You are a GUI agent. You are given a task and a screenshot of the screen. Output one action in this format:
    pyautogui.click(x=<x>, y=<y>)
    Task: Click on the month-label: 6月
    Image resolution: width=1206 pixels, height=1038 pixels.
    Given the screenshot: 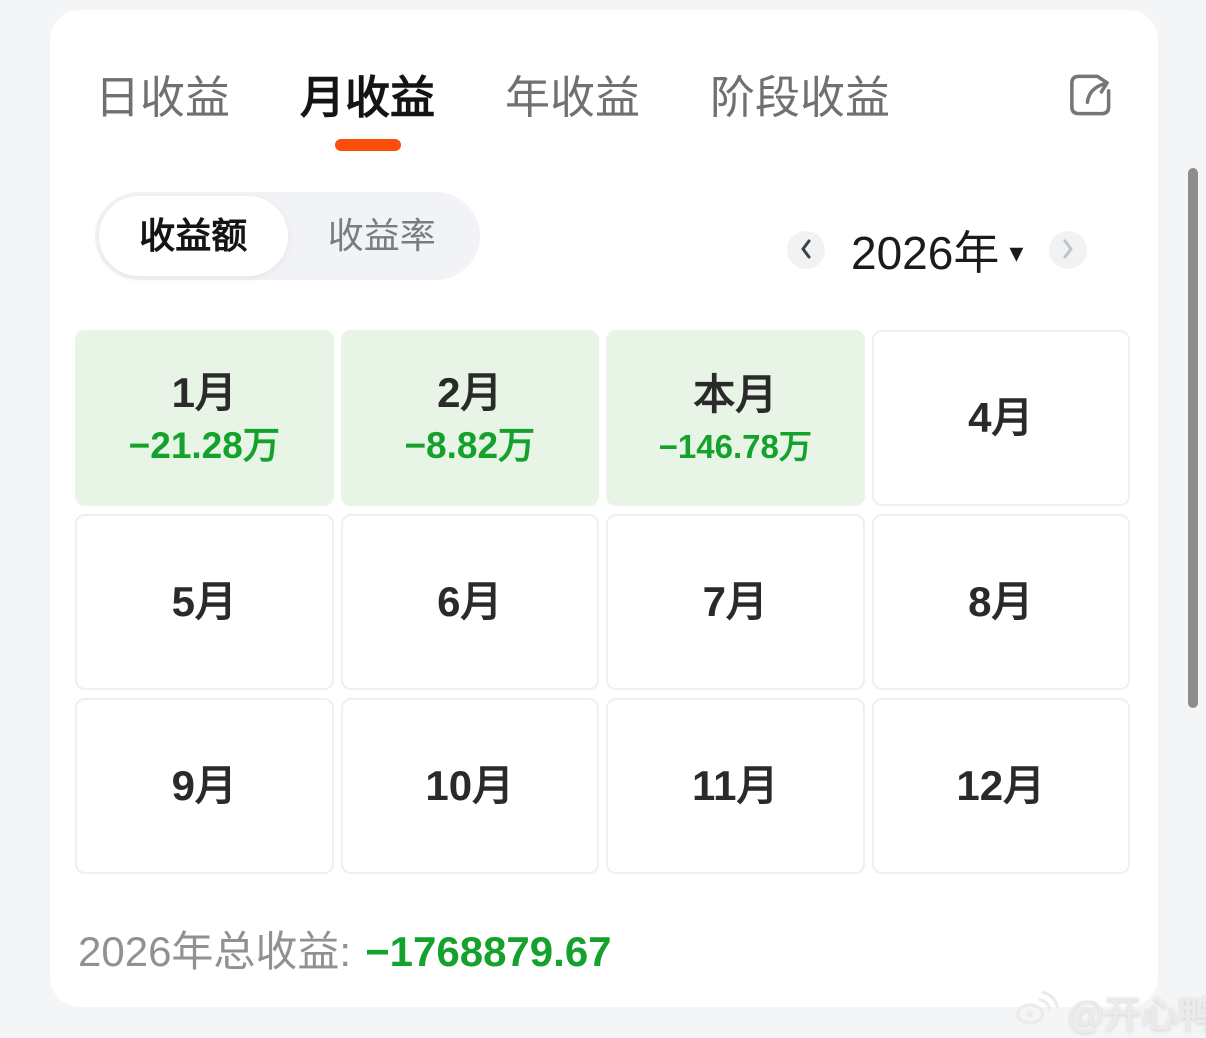 What is the action you would take?
    pyautogui.click(x=470, y=601)
    